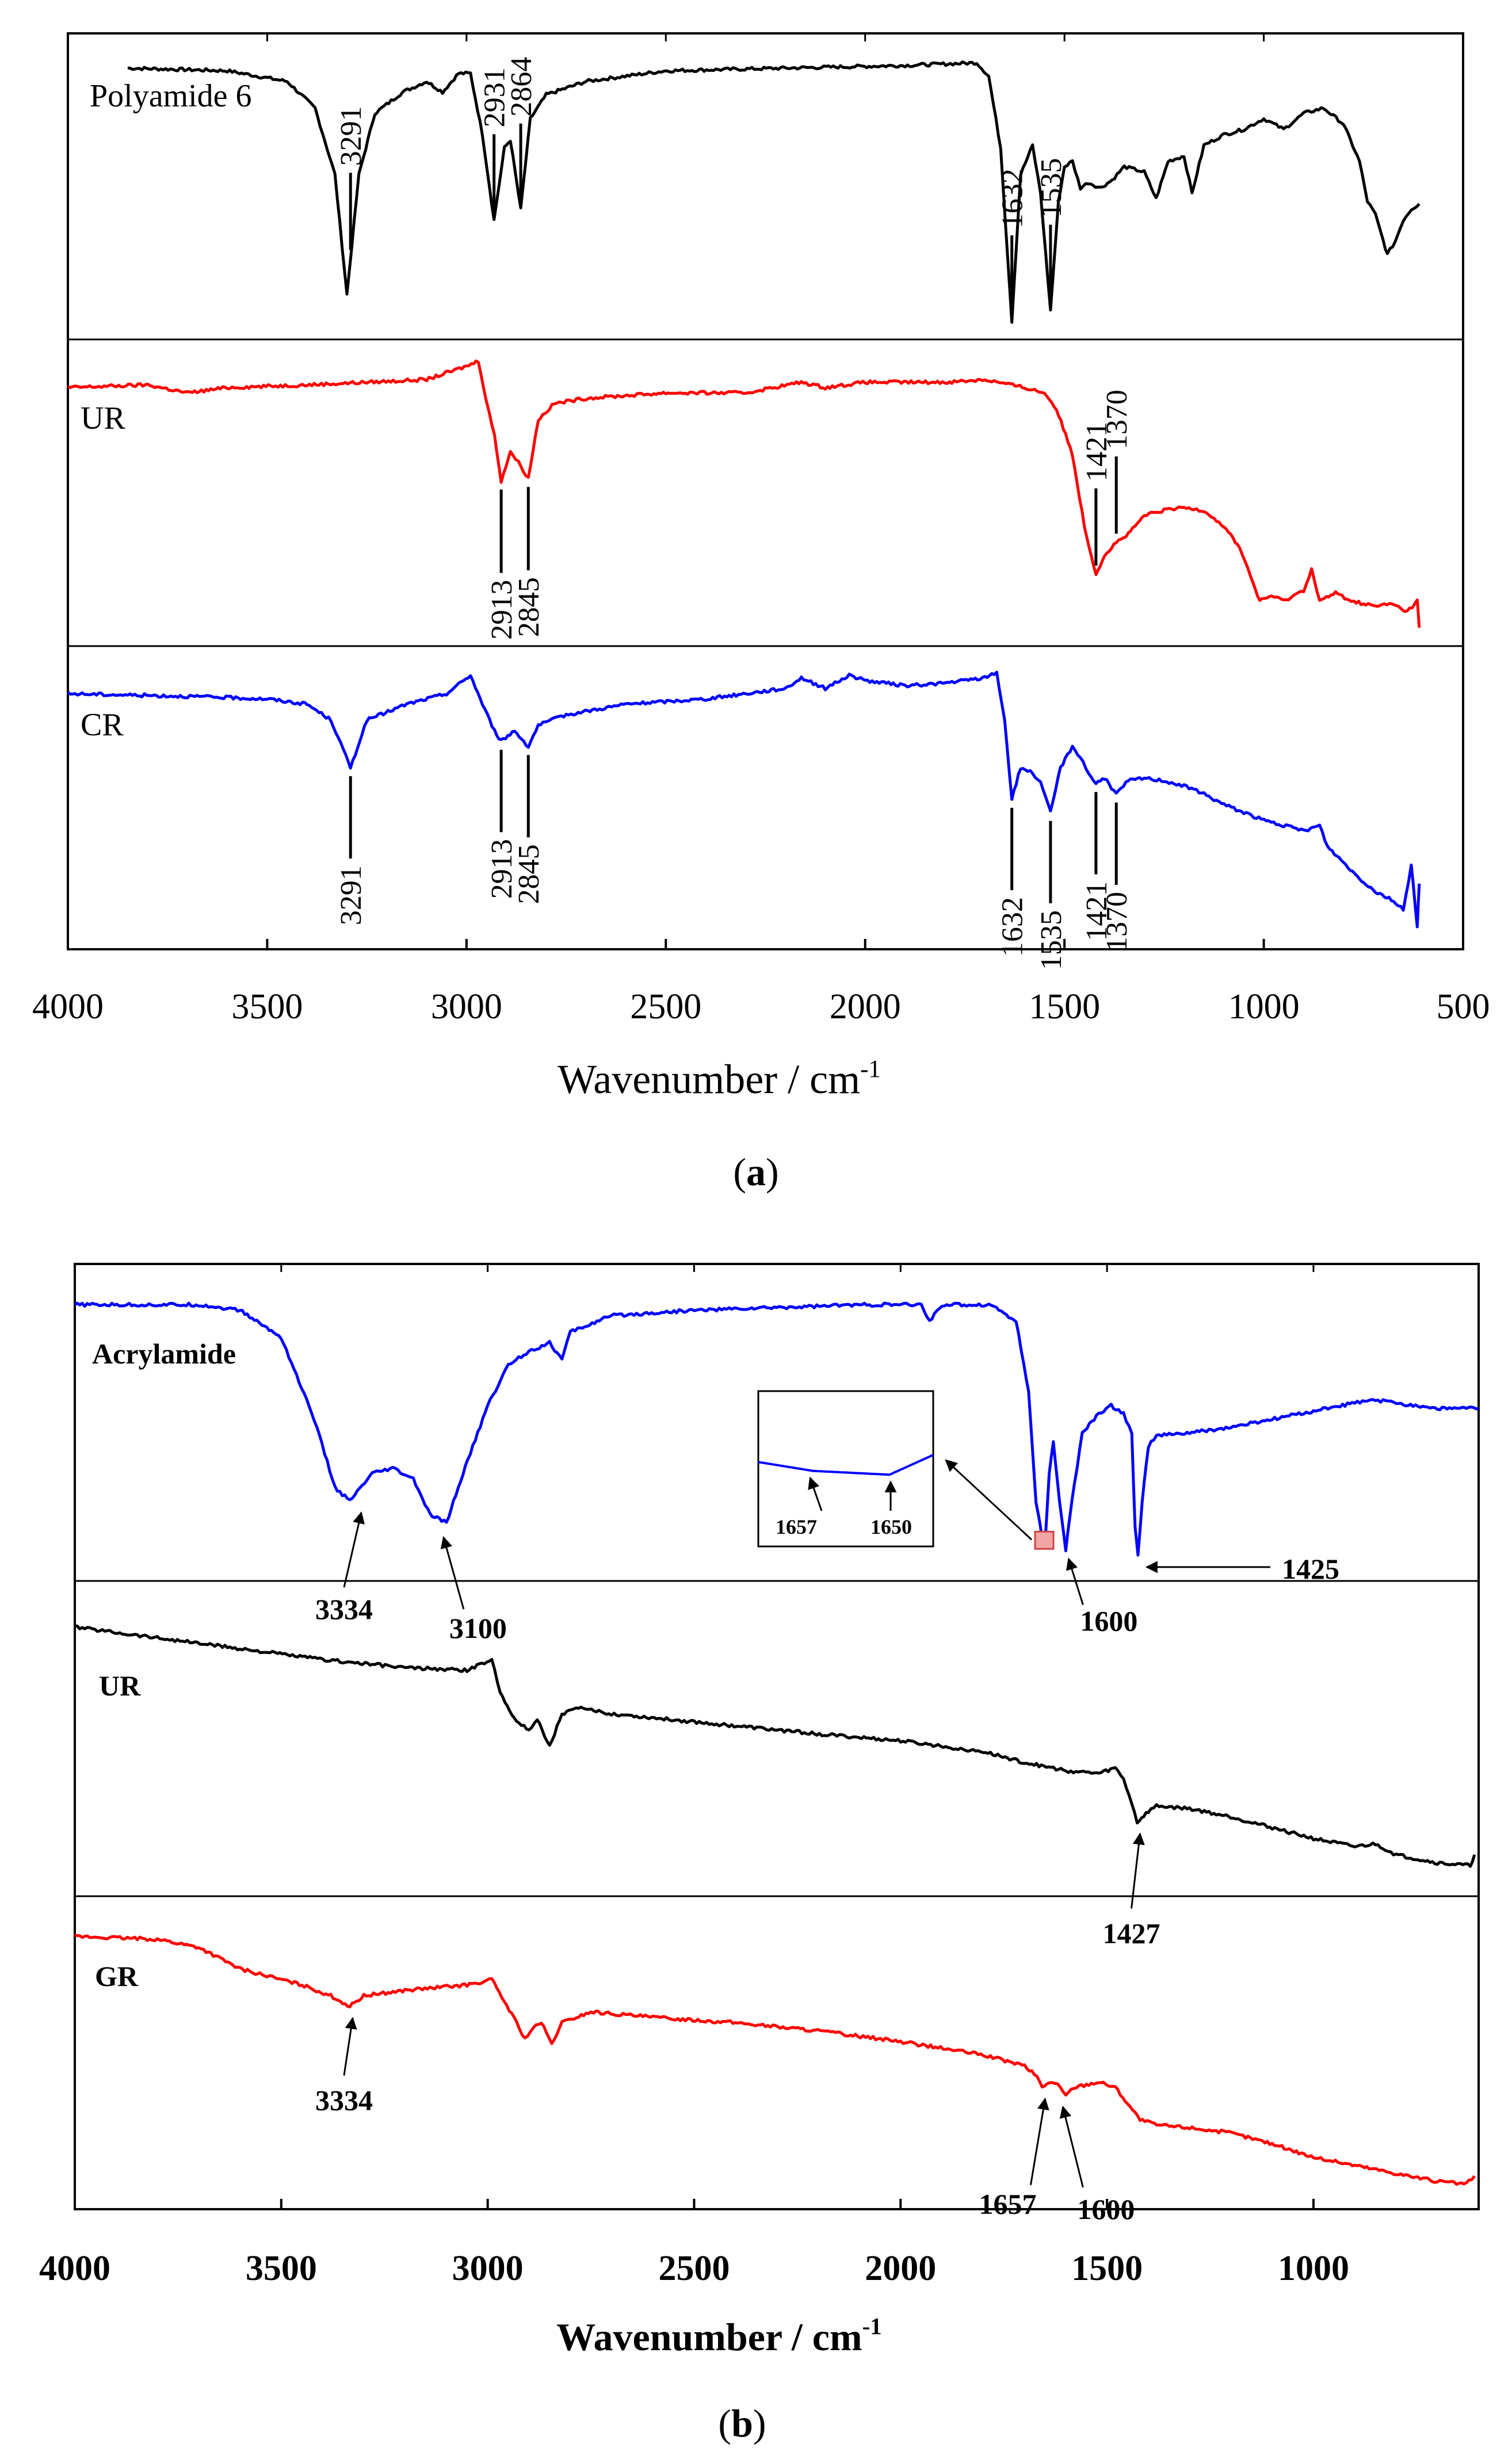 The image size is (1512, 2456). Describe the element at coordinates (775, 2059) in the screenshot. I see `spectrum-line-gr` at that location.